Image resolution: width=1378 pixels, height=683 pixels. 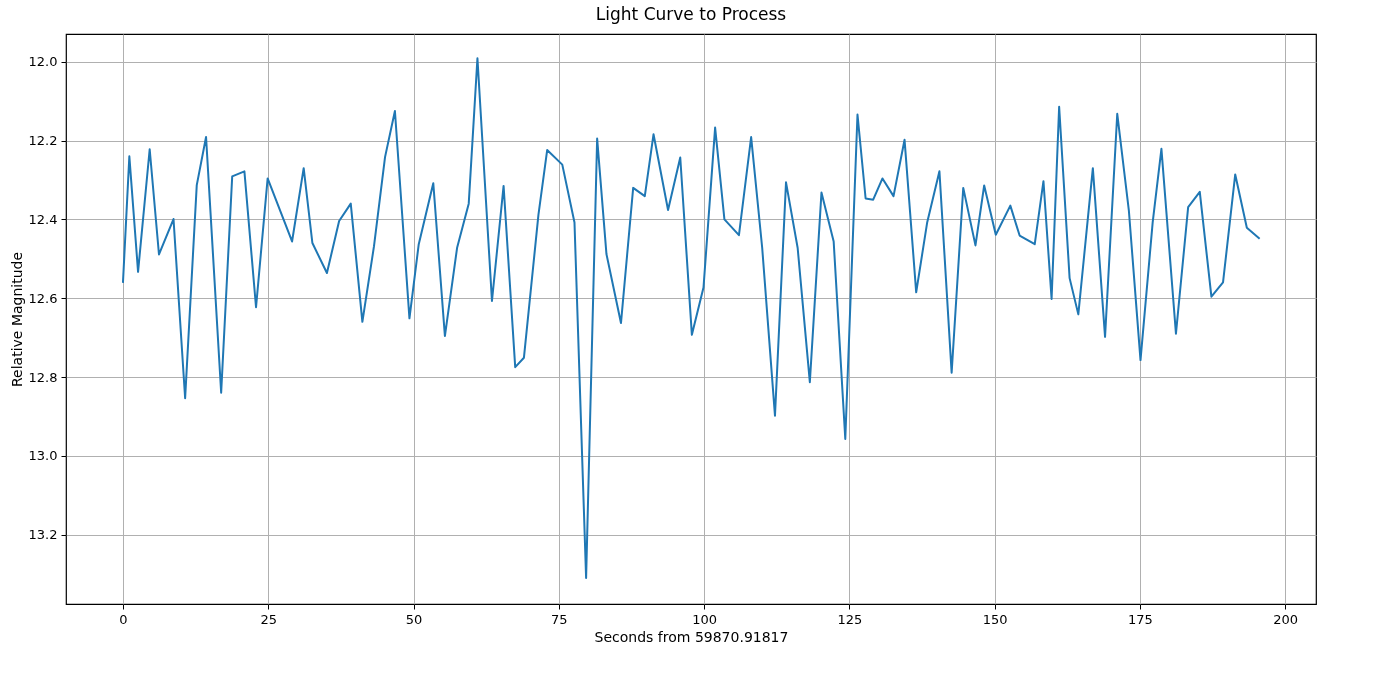 I want to click on y-tick-label: 12.6, so click(x=43, y=298).